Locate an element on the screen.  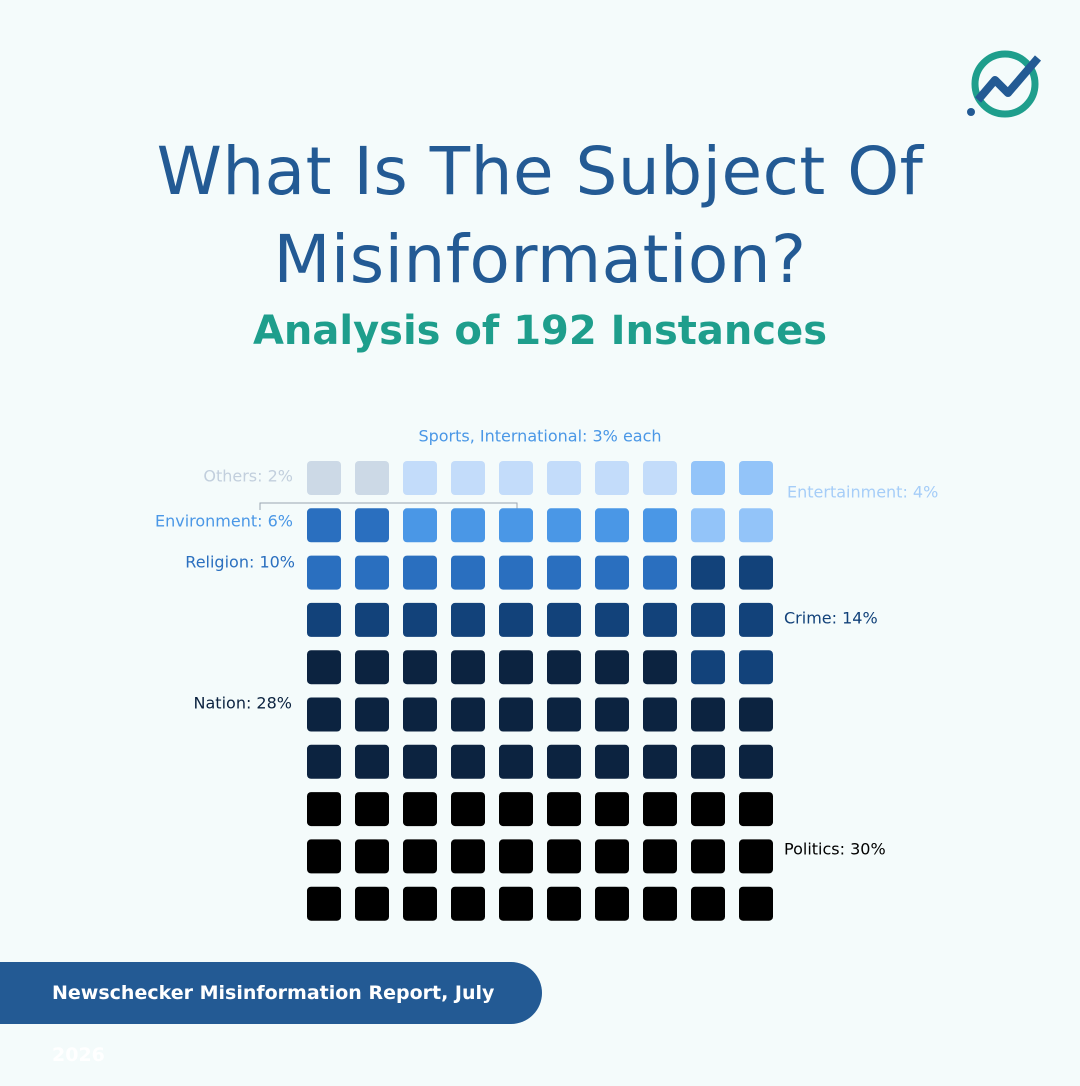
category-label: Politics: 30% is located at coordinates (835, 849).